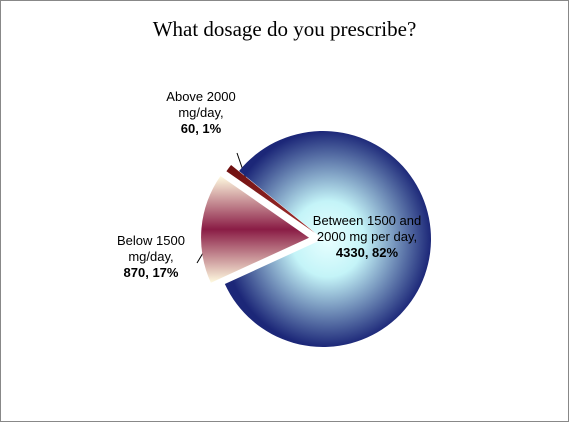 Image resolution: width=569 pixels, height=422 pixels. I want to click on data-label: Below 1500 mg/day870, 17%, so click(151, 257).